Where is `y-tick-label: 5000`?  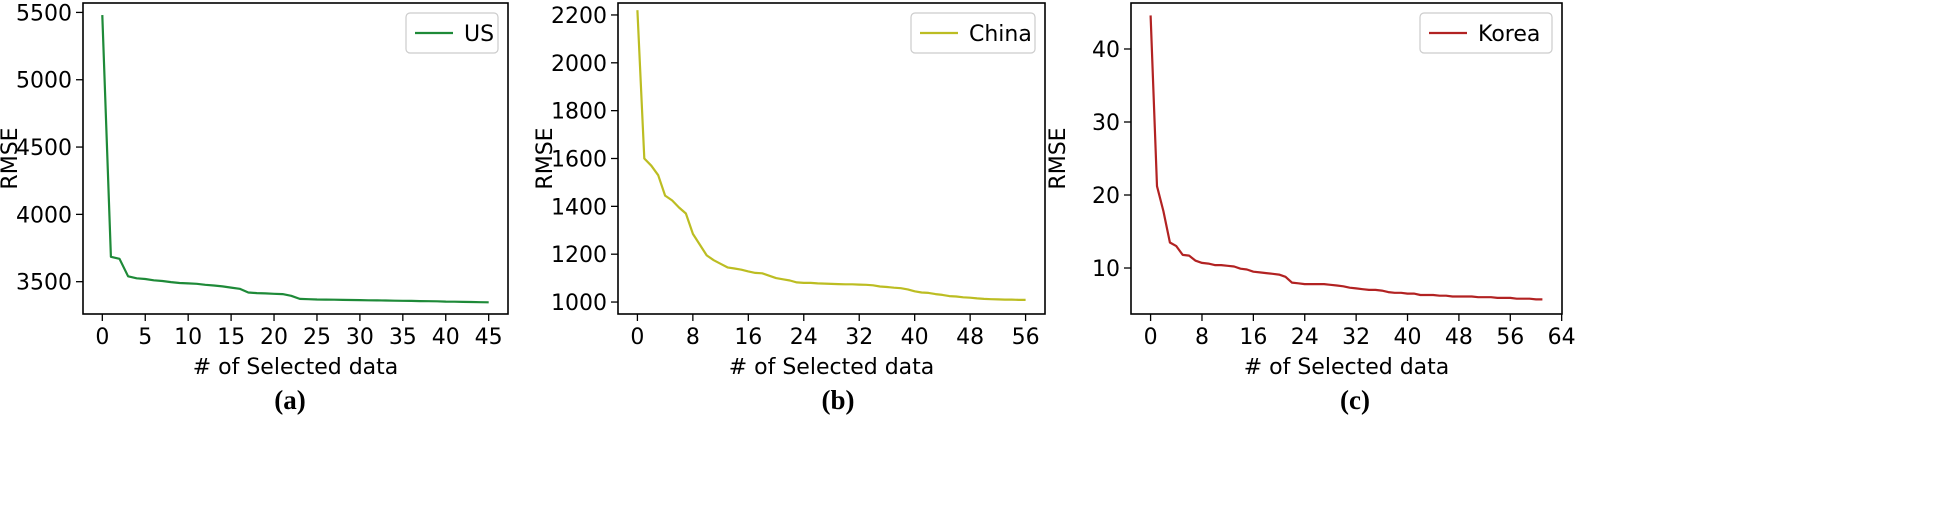
y-tick-label: 5000 is located at coordinates (44, 81).